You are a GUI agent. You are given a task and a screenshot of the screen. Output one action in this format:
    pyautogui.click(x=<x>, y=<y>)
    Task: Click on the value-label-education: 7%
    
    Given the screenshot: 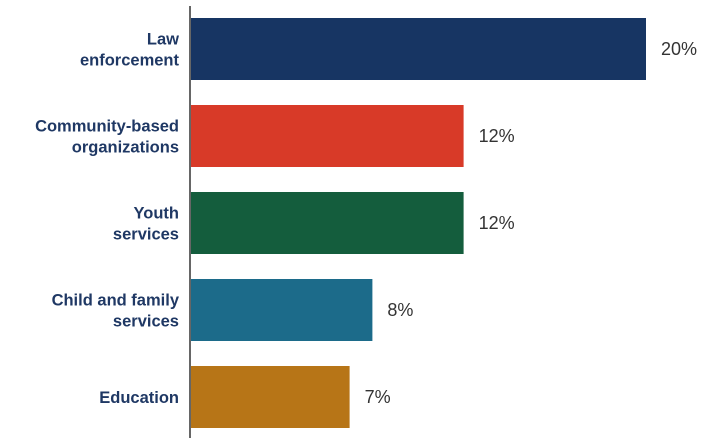 What is the action you would take?
    pyautogui.click(x=378, y=397)
    